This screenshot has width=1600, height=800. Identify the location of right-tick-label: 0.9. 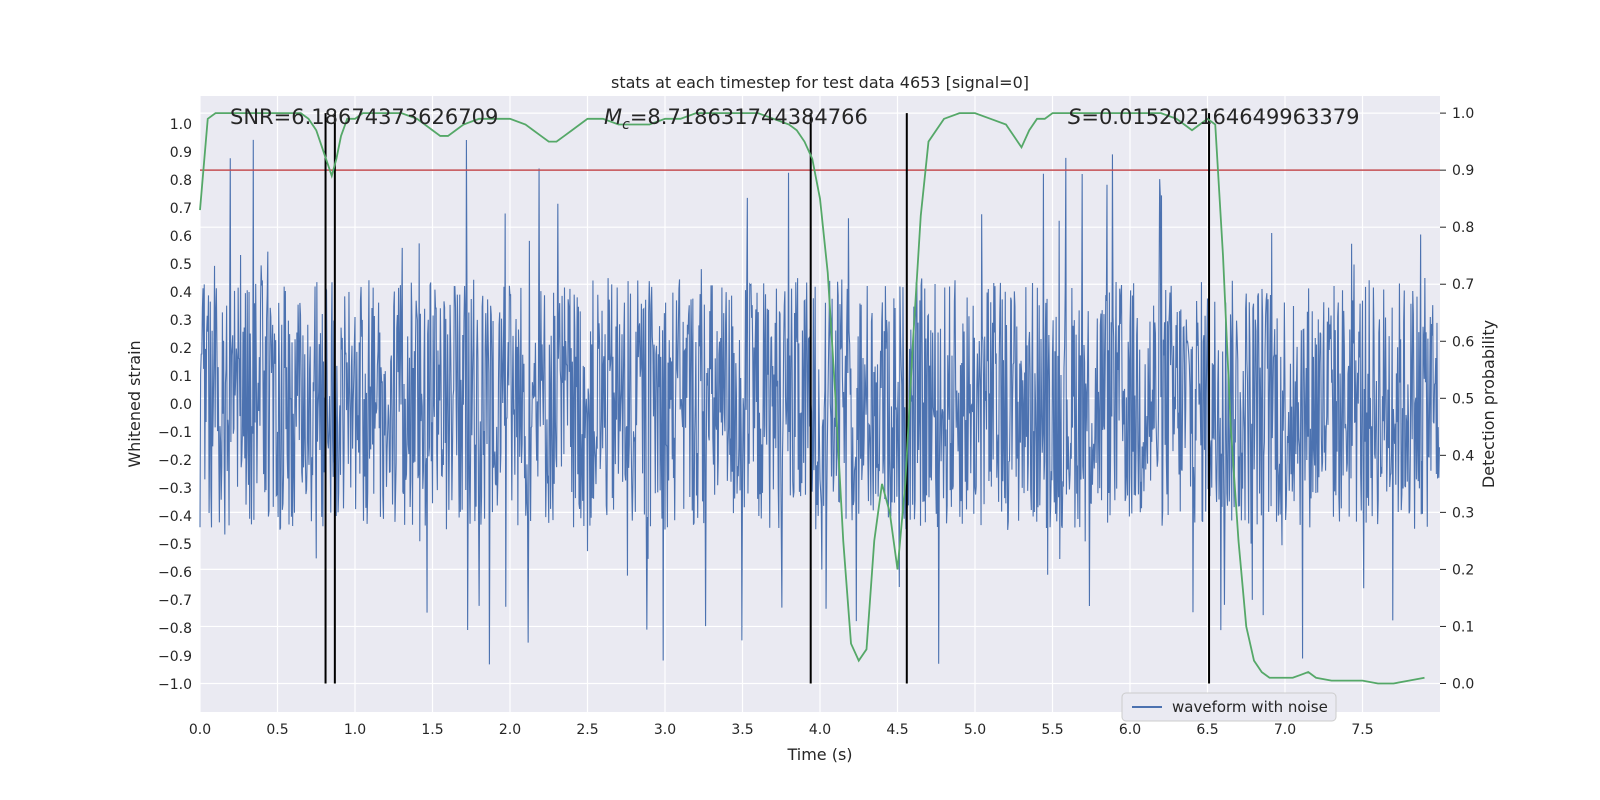
(1463, 171).